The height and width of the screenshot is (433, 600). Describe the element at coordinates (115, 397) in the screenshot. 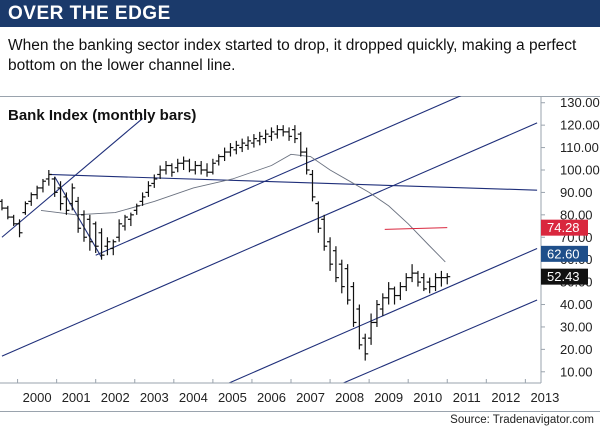

I see `x-tick-label: 2002` at that location.